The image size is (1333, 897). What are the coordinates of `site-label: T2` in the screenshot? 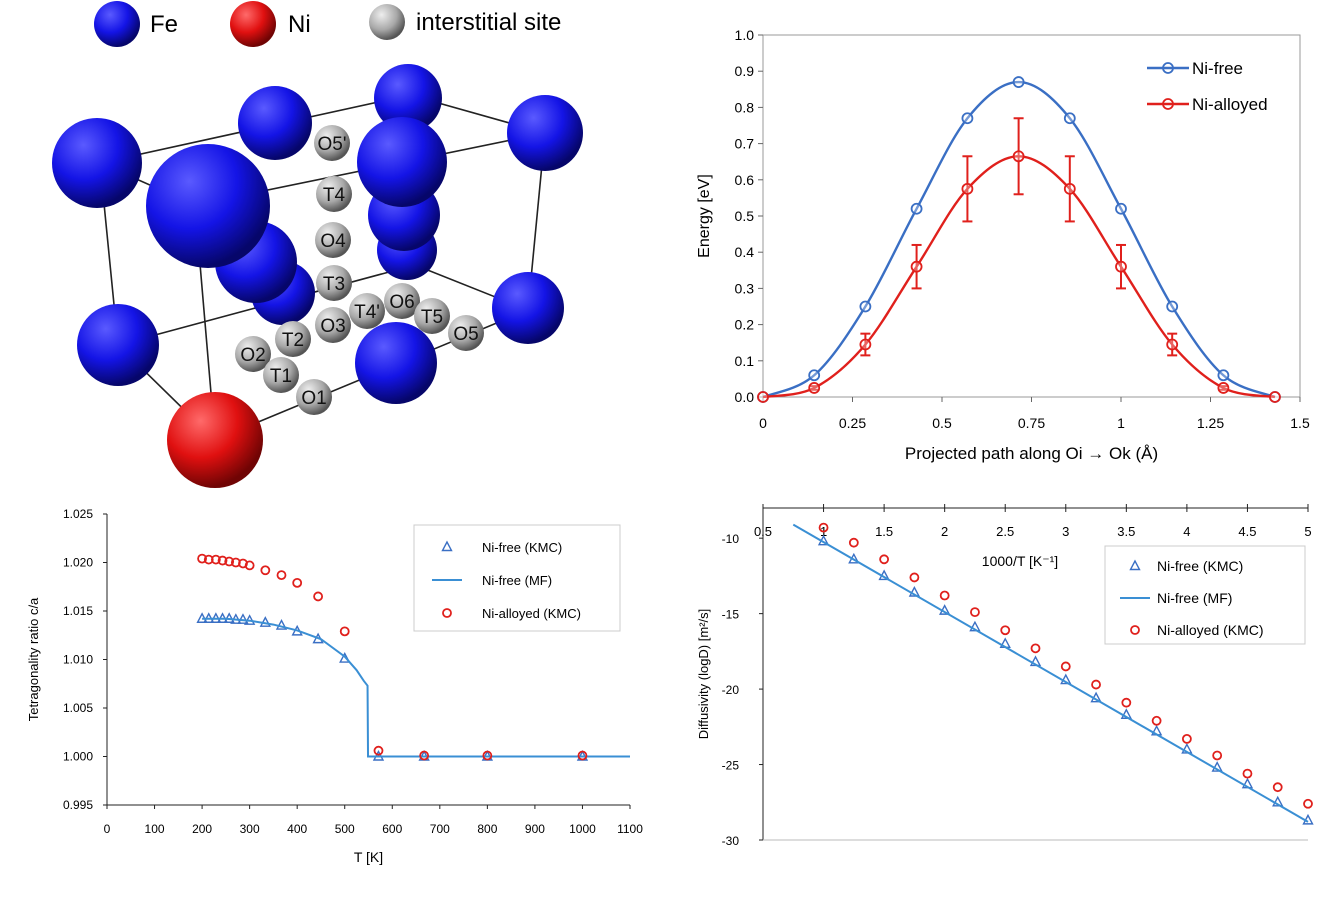 It's located at (293, 340).